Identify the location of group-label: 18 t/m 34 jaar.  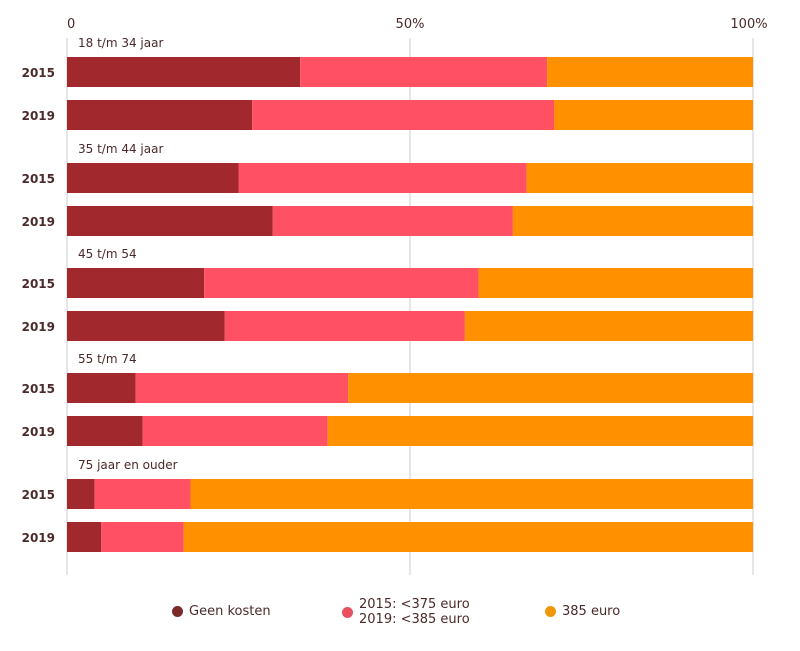
(120, 43).